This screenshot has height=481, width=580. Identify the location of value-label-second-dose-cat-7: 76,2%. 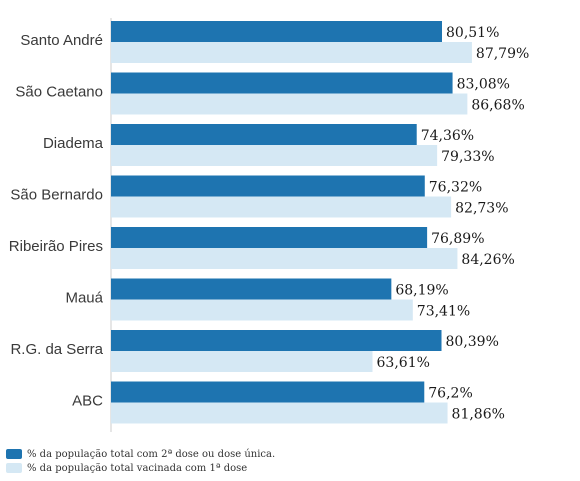
(450, 394).